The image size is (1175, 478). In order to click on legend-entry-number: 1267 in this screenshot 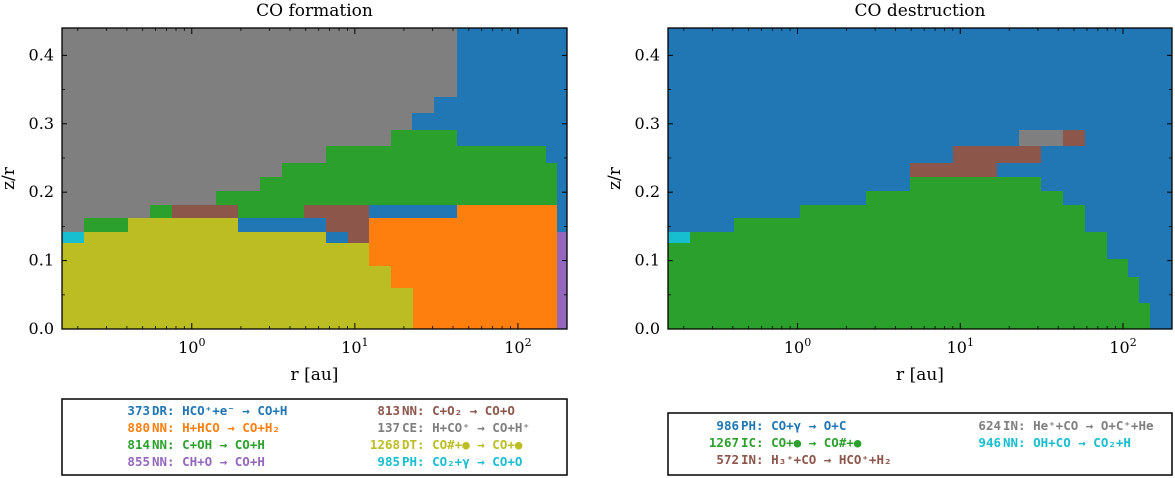, I will do `click(724, 442)`.